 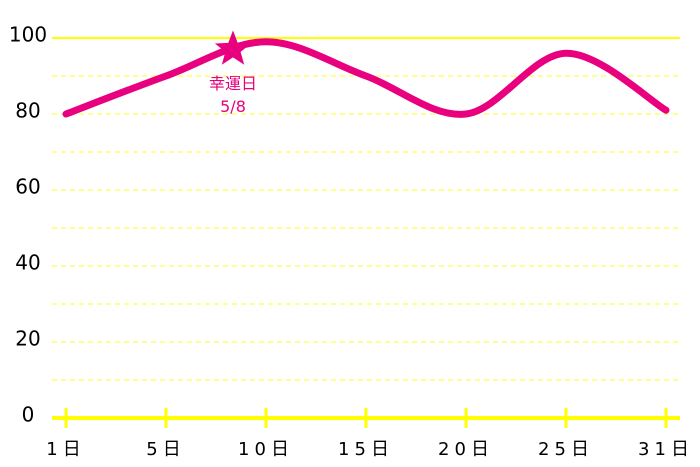 I want to click on lucky-star, so click(x=233, y=47).